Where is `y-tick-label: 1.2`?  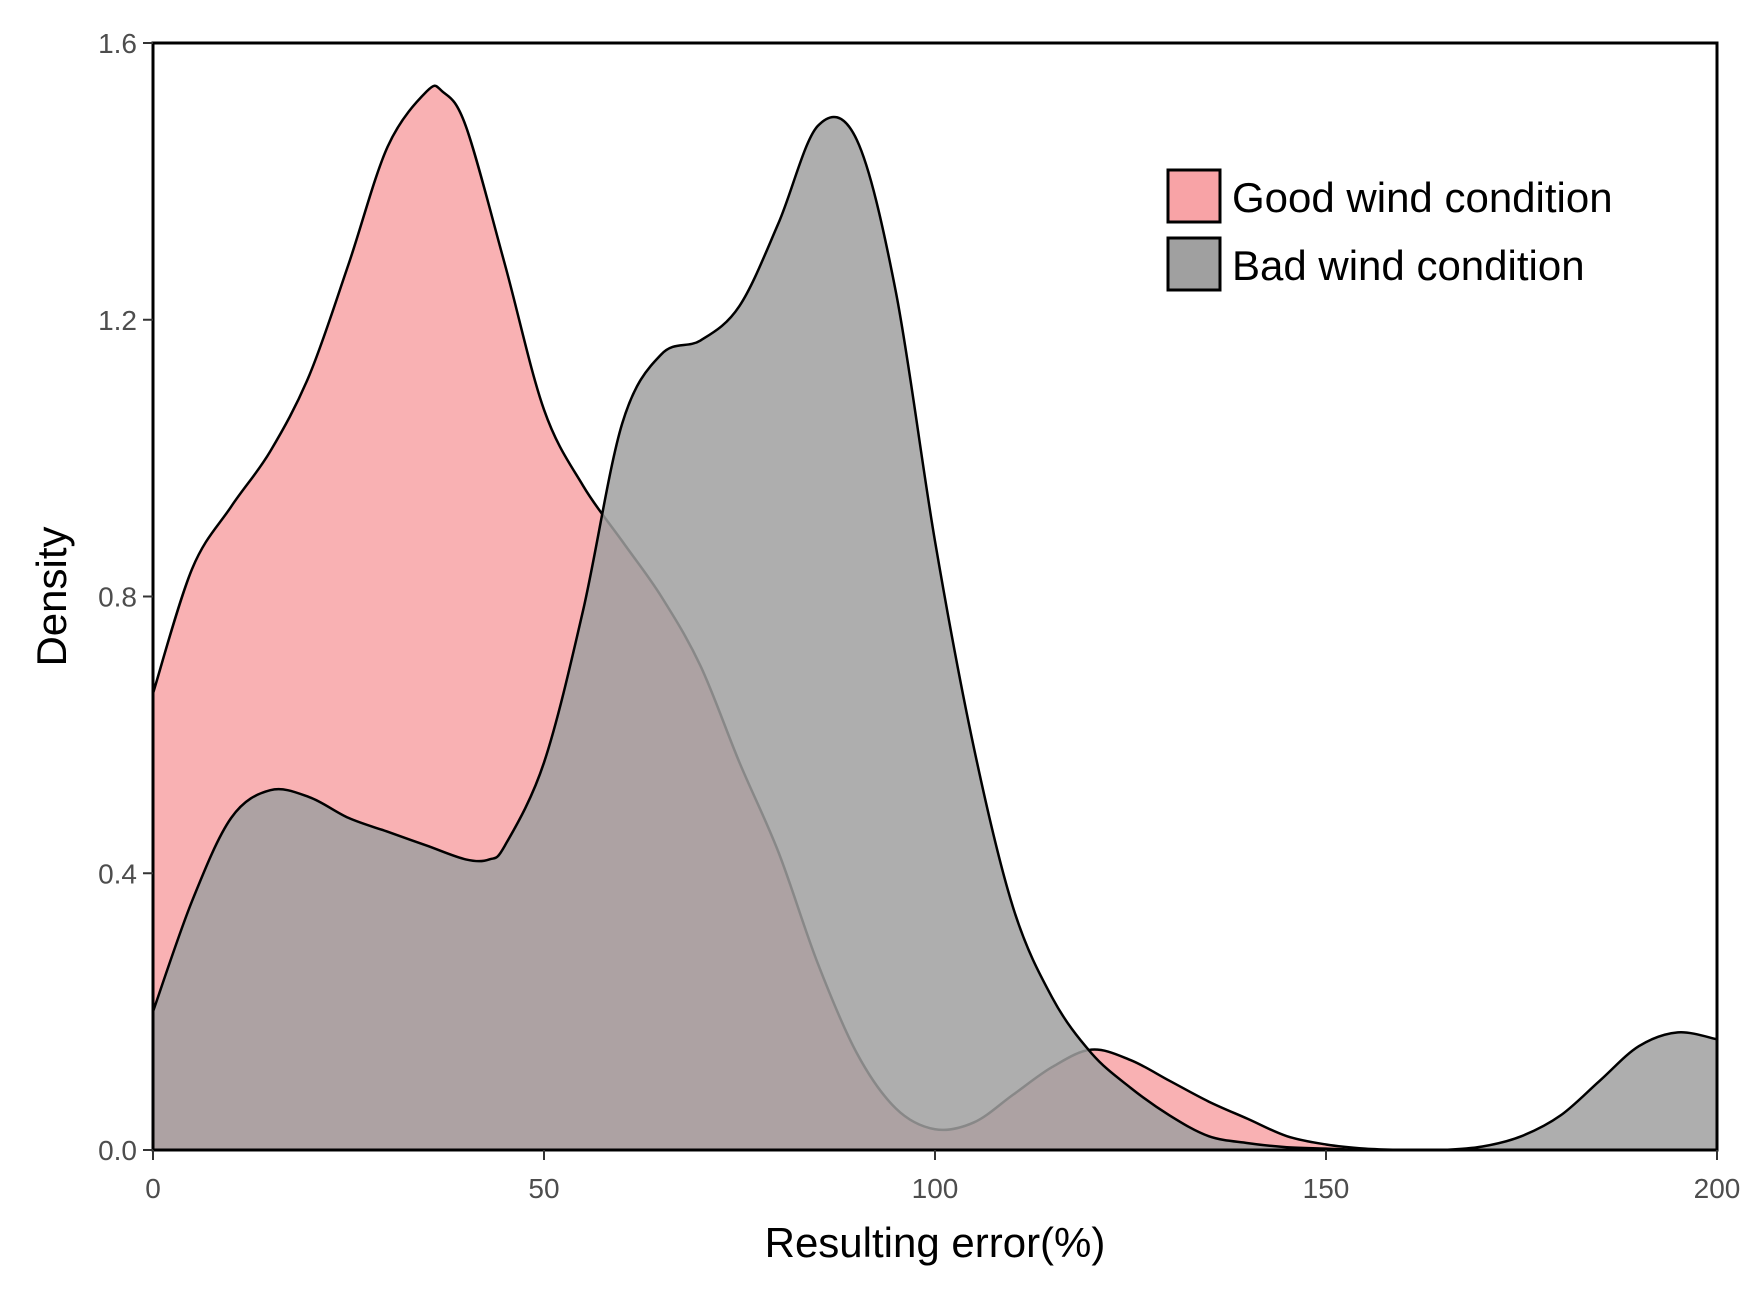
y-tick-label: 1.2 is located at coordinates (117, 320).